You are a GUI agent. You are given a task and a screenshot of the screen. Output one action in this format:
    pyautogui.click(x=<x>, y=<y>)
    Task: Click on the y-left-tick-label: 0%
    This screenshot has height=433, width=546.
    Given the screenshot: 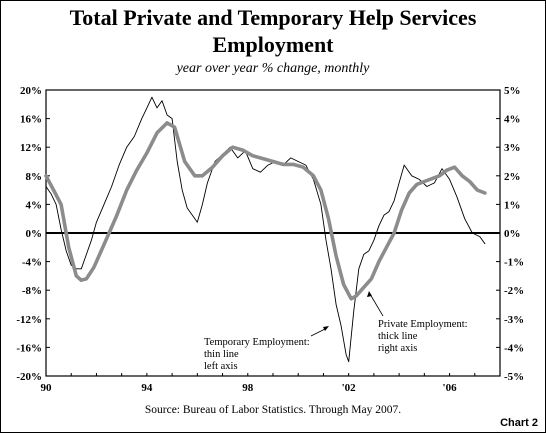 What is the action you would take?
    pyautogui.click(x=34, y=234)
    